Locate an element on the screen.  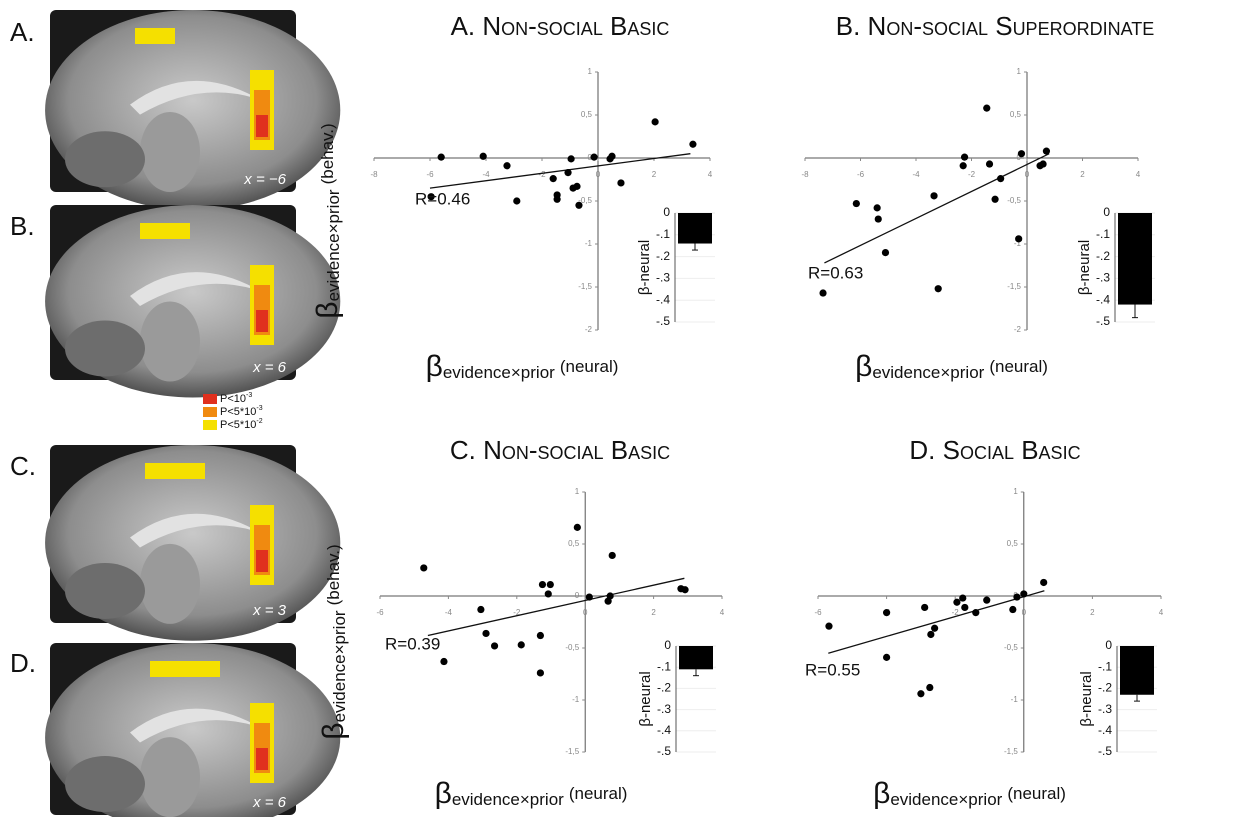
brain-panel: C. x = 3 is located at coordinates (175, 543).